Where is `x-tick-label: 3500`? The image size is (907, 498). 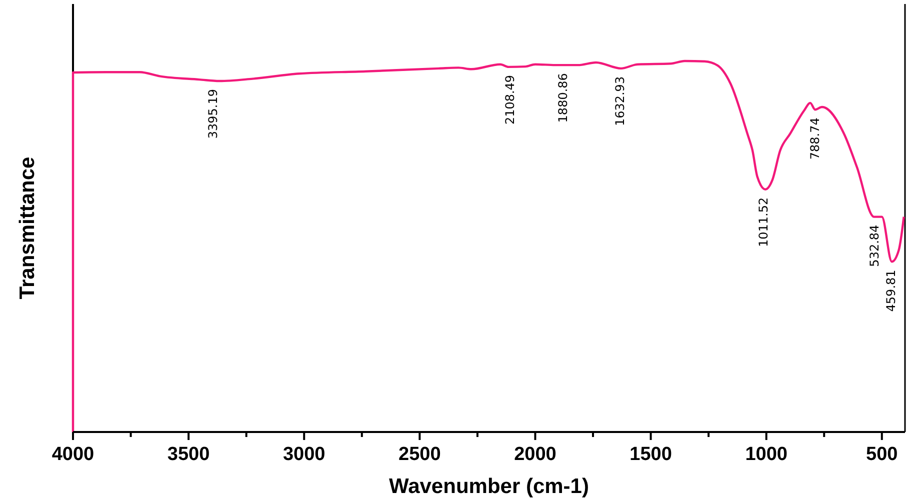
x-tick-label: 3500 is located at coordinates (188, 454).